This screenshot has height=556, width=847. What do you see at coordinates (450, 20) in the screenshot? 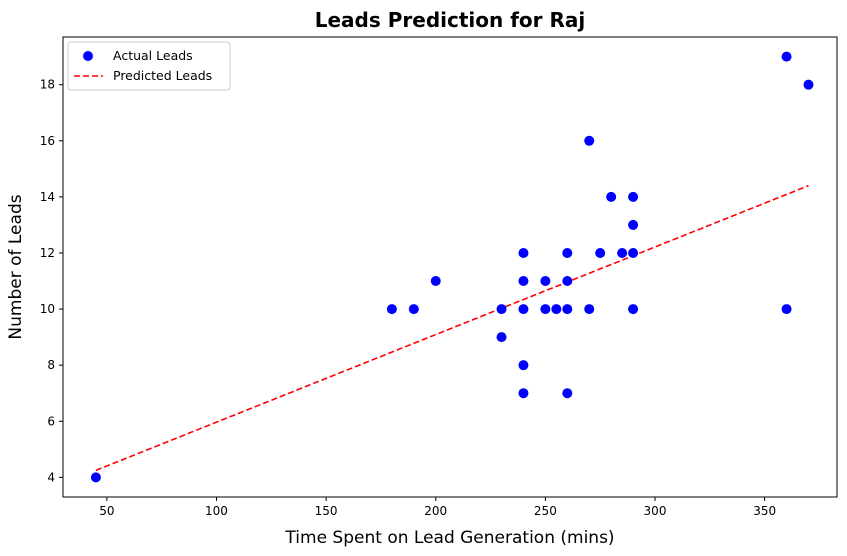
I see `chart-title: Leads Prediction for Raj` at bounding box center [450, 20].